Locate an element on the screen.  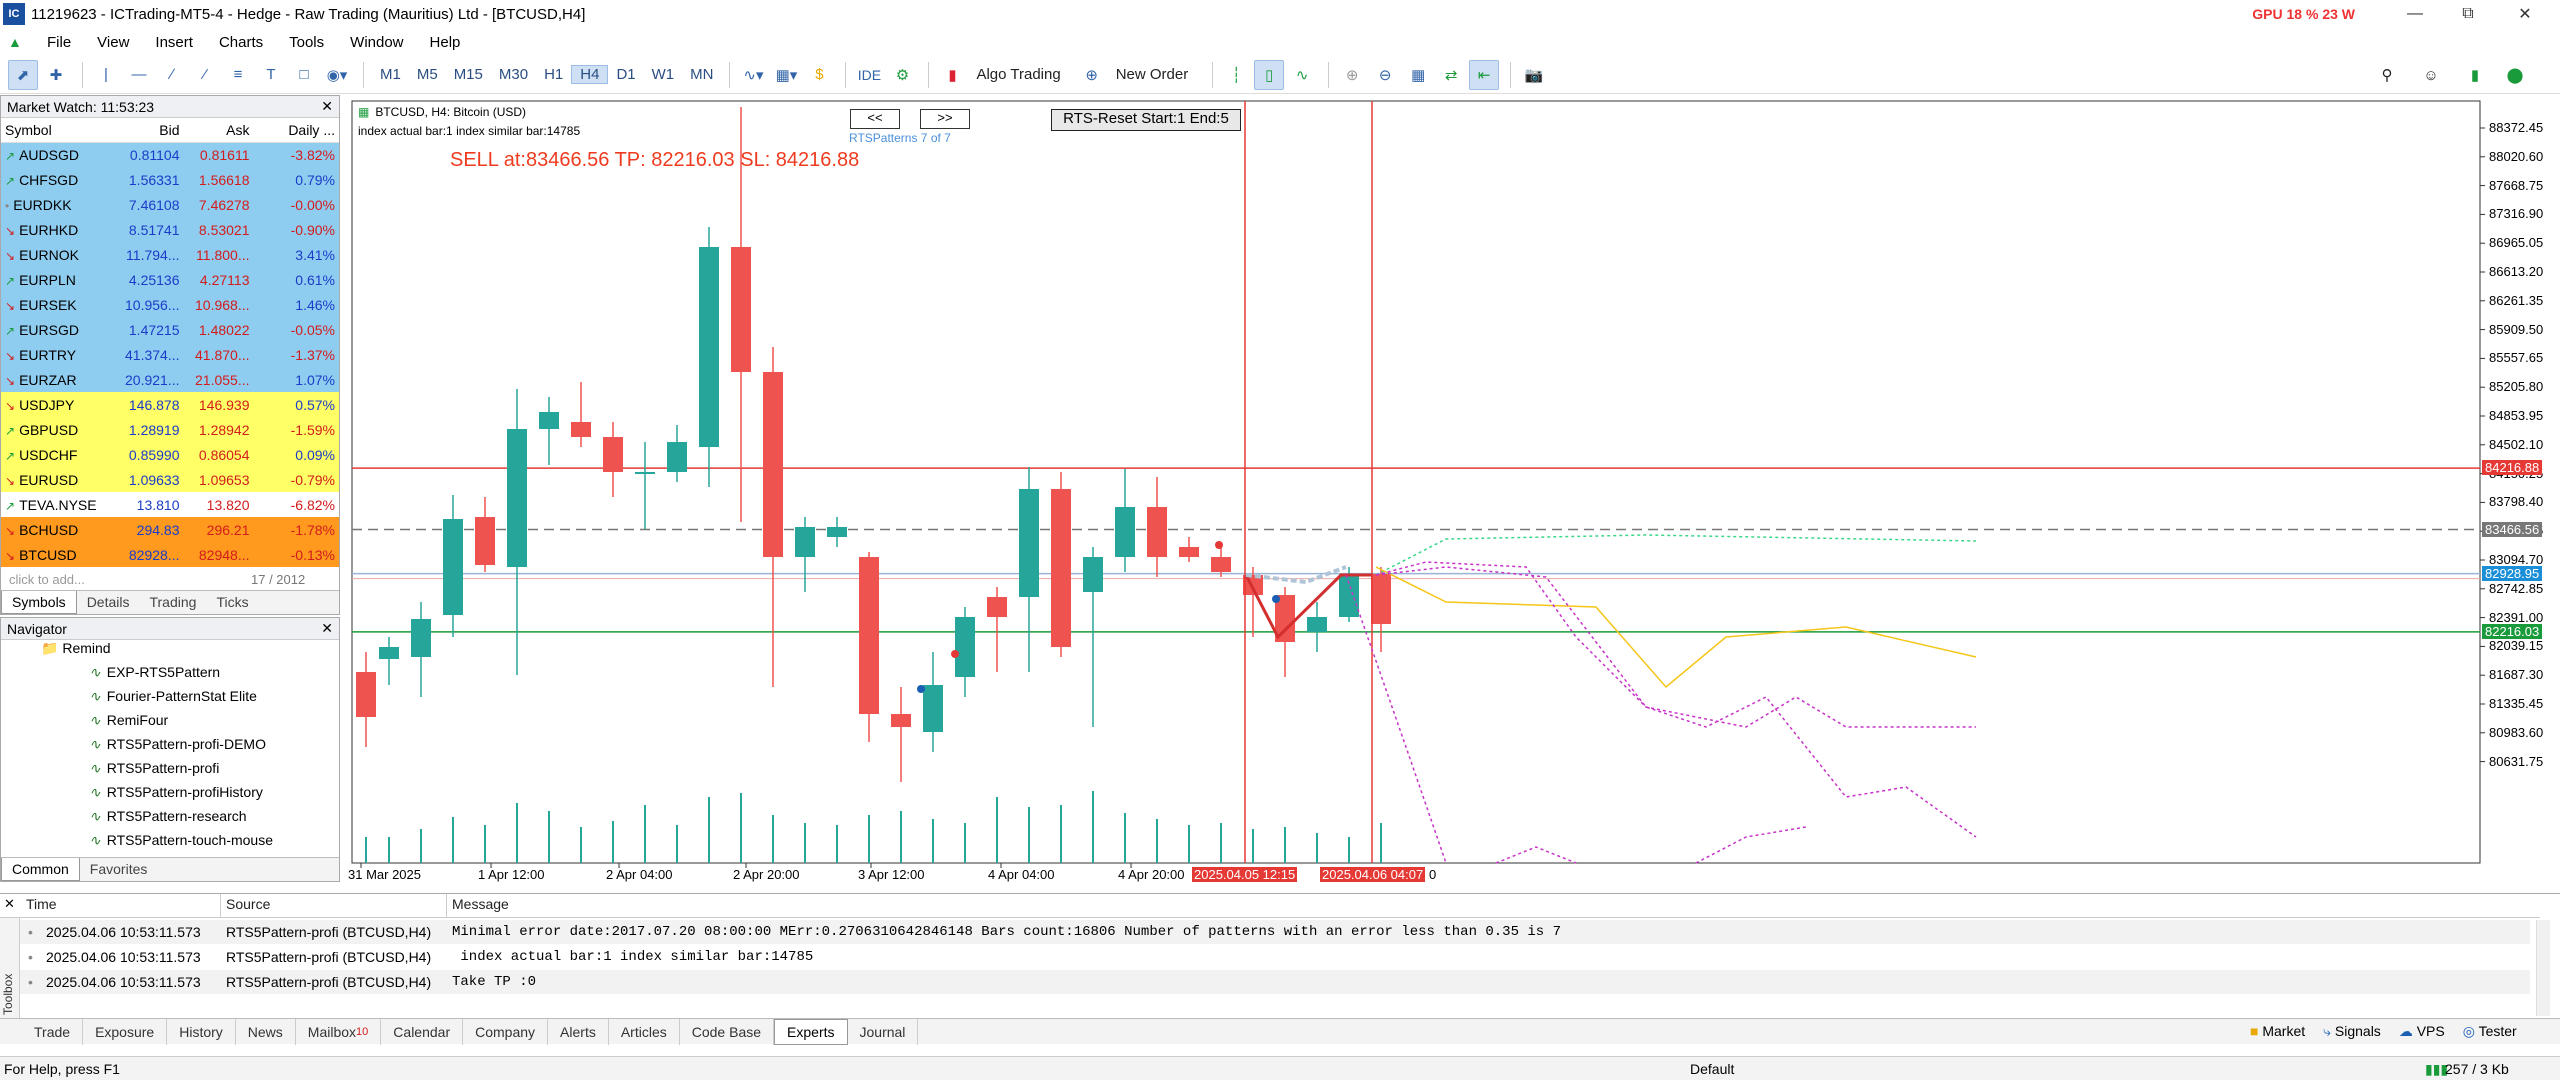
shapes-icon: □ is located at coordinates (304, 74).